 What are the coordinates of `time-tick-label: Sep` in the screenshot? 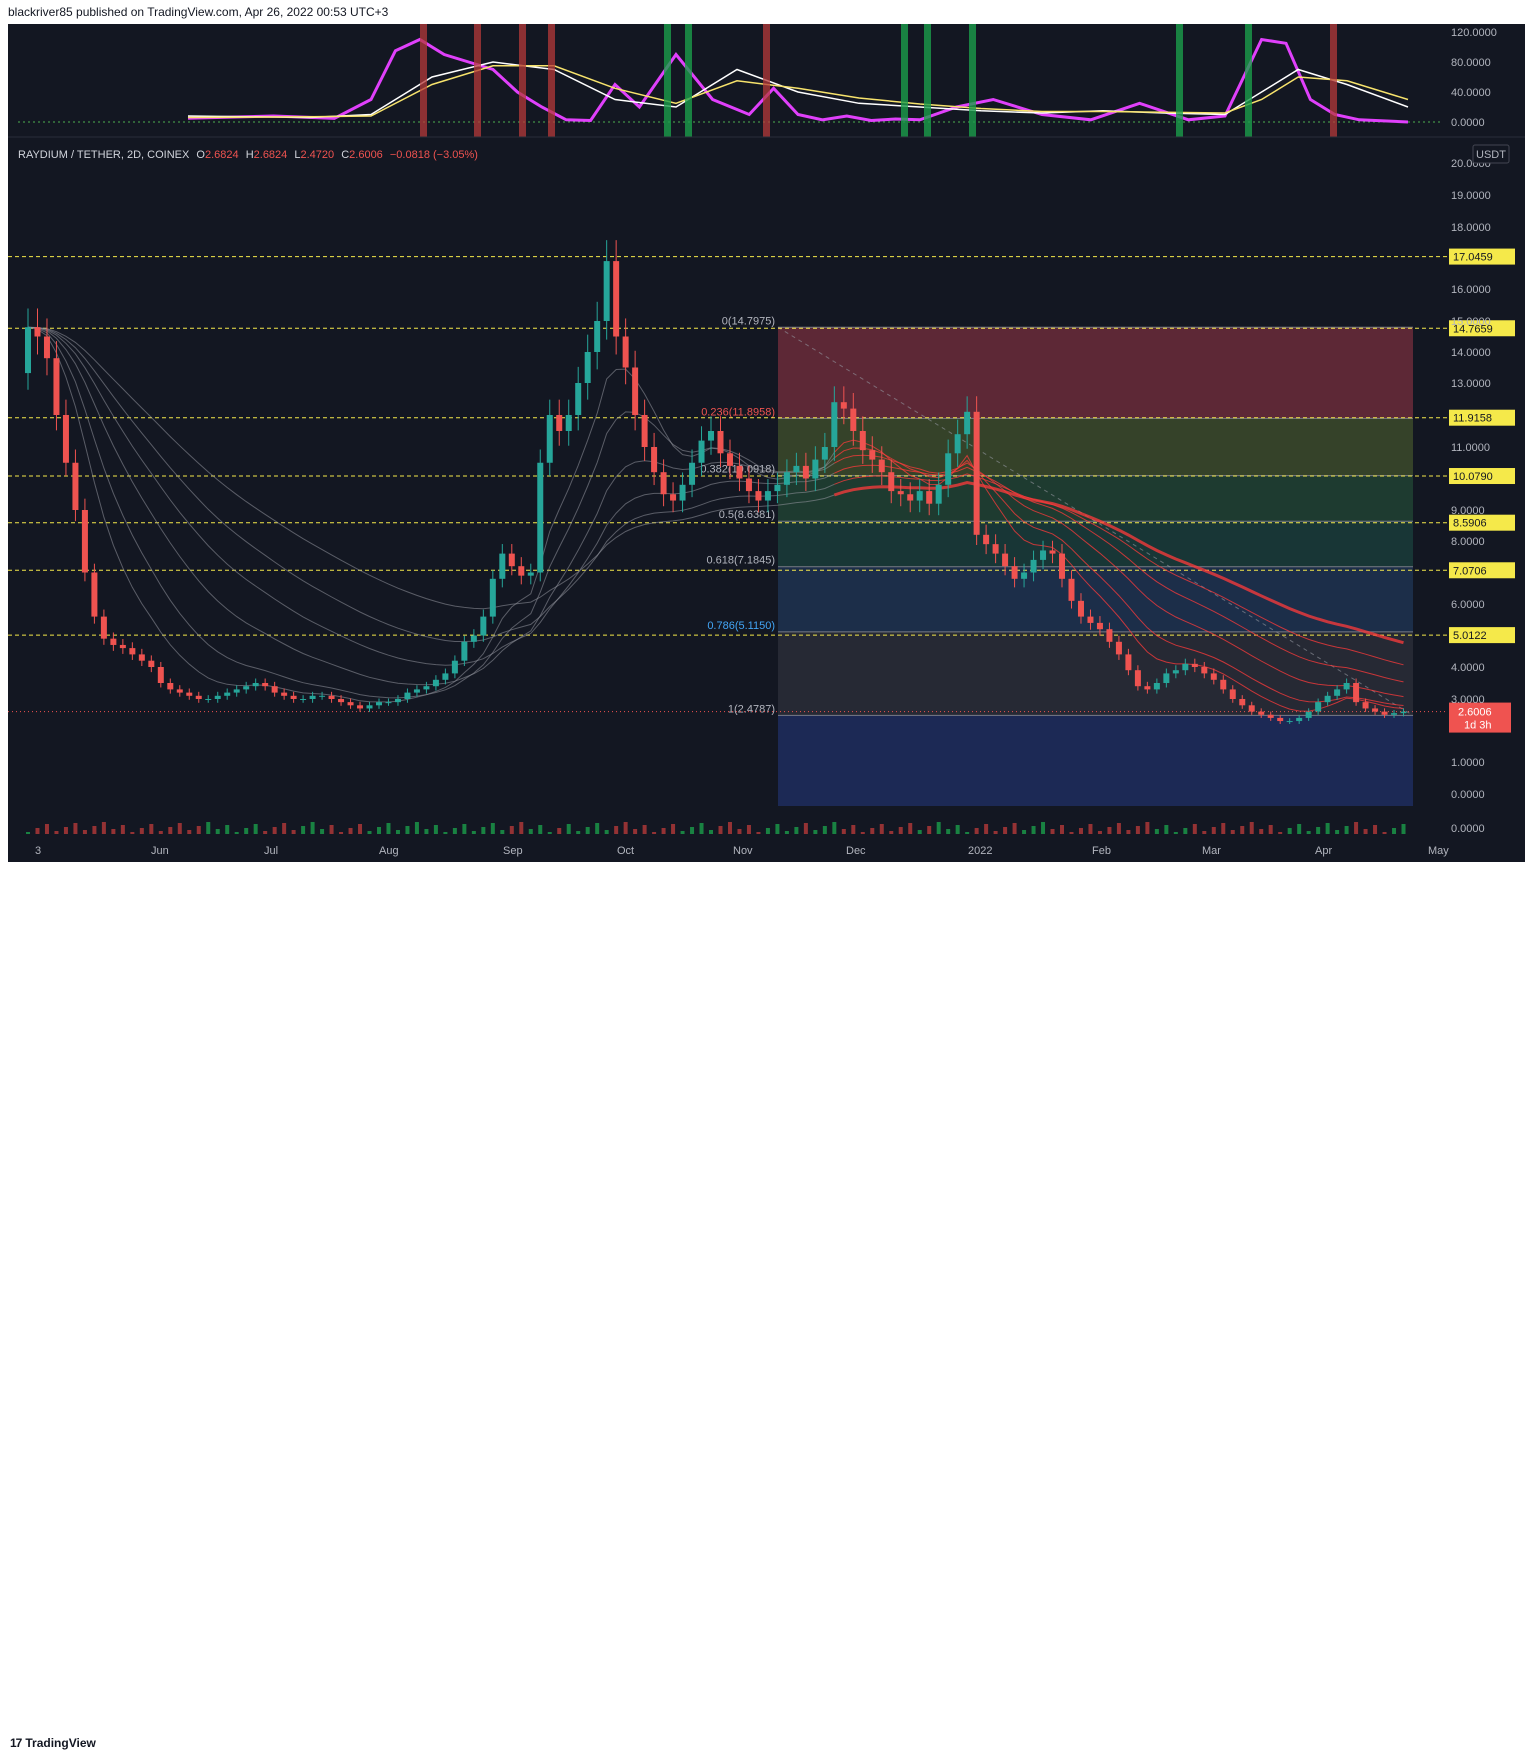 It's located at (513, 851).